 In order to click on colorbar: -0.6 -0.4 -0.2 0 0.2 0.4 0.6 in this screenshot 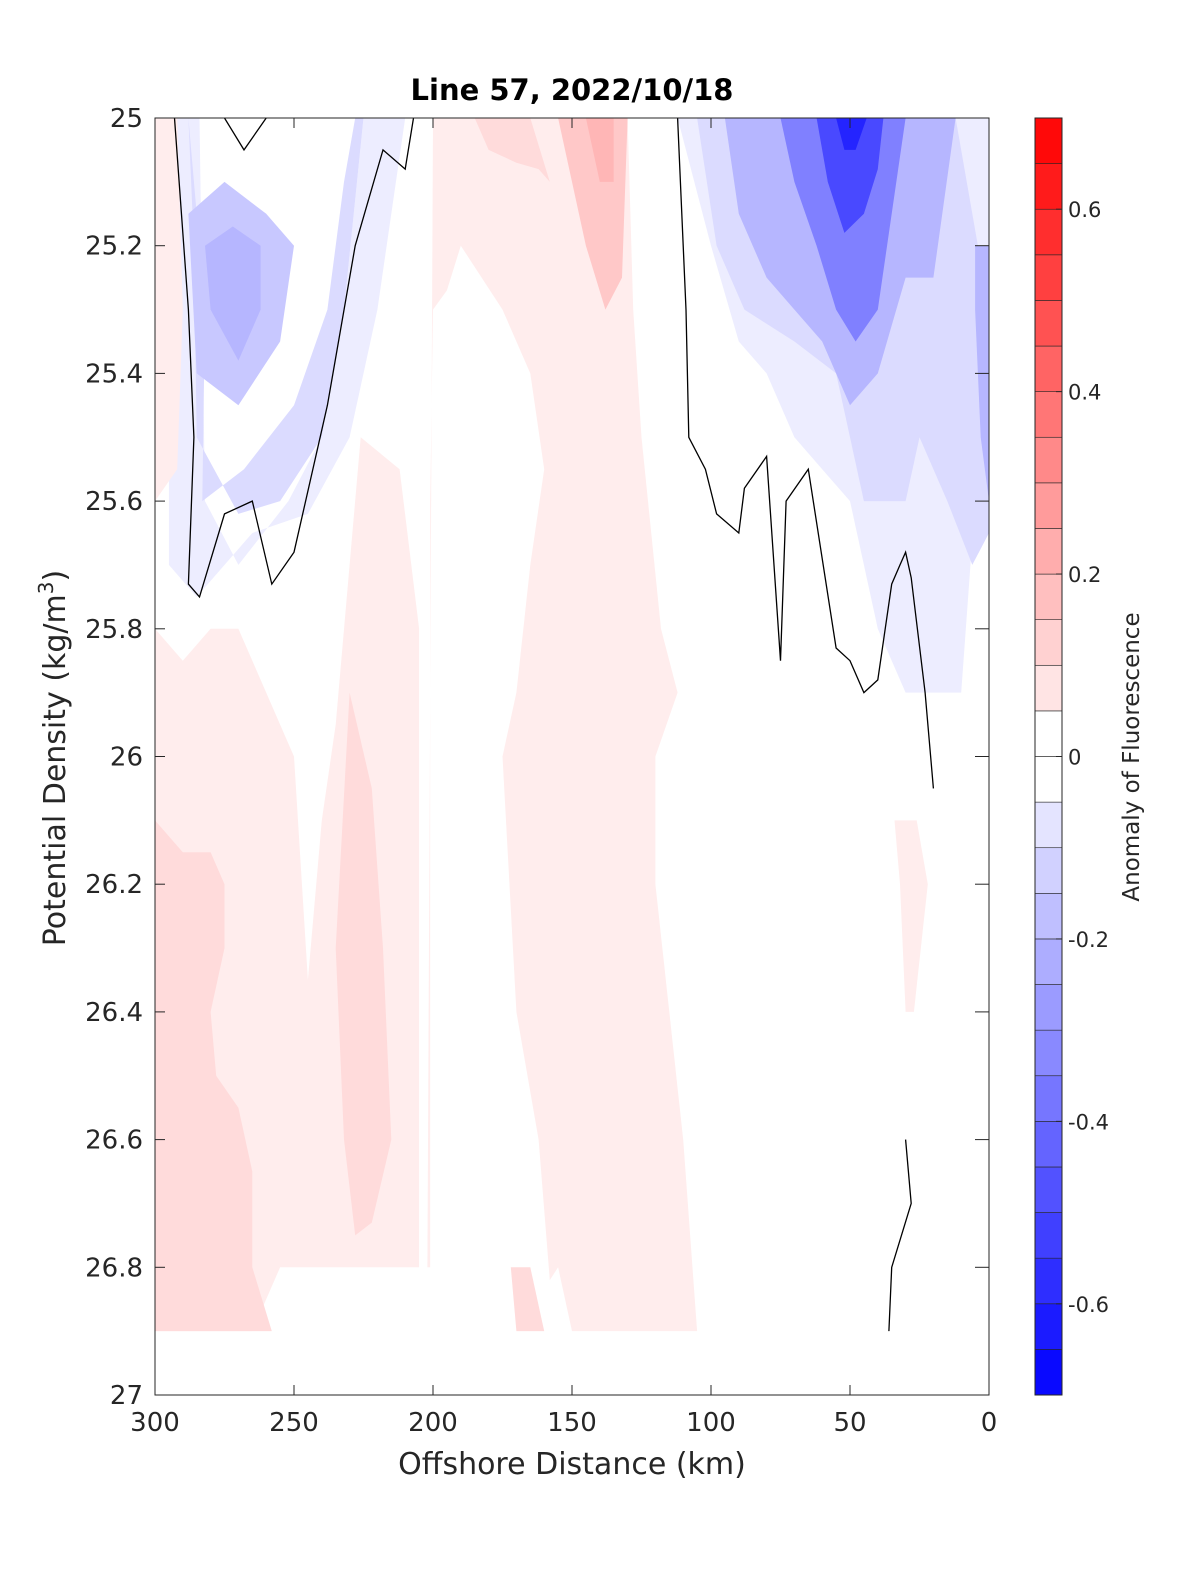, I will do `click(1071, 756)`.